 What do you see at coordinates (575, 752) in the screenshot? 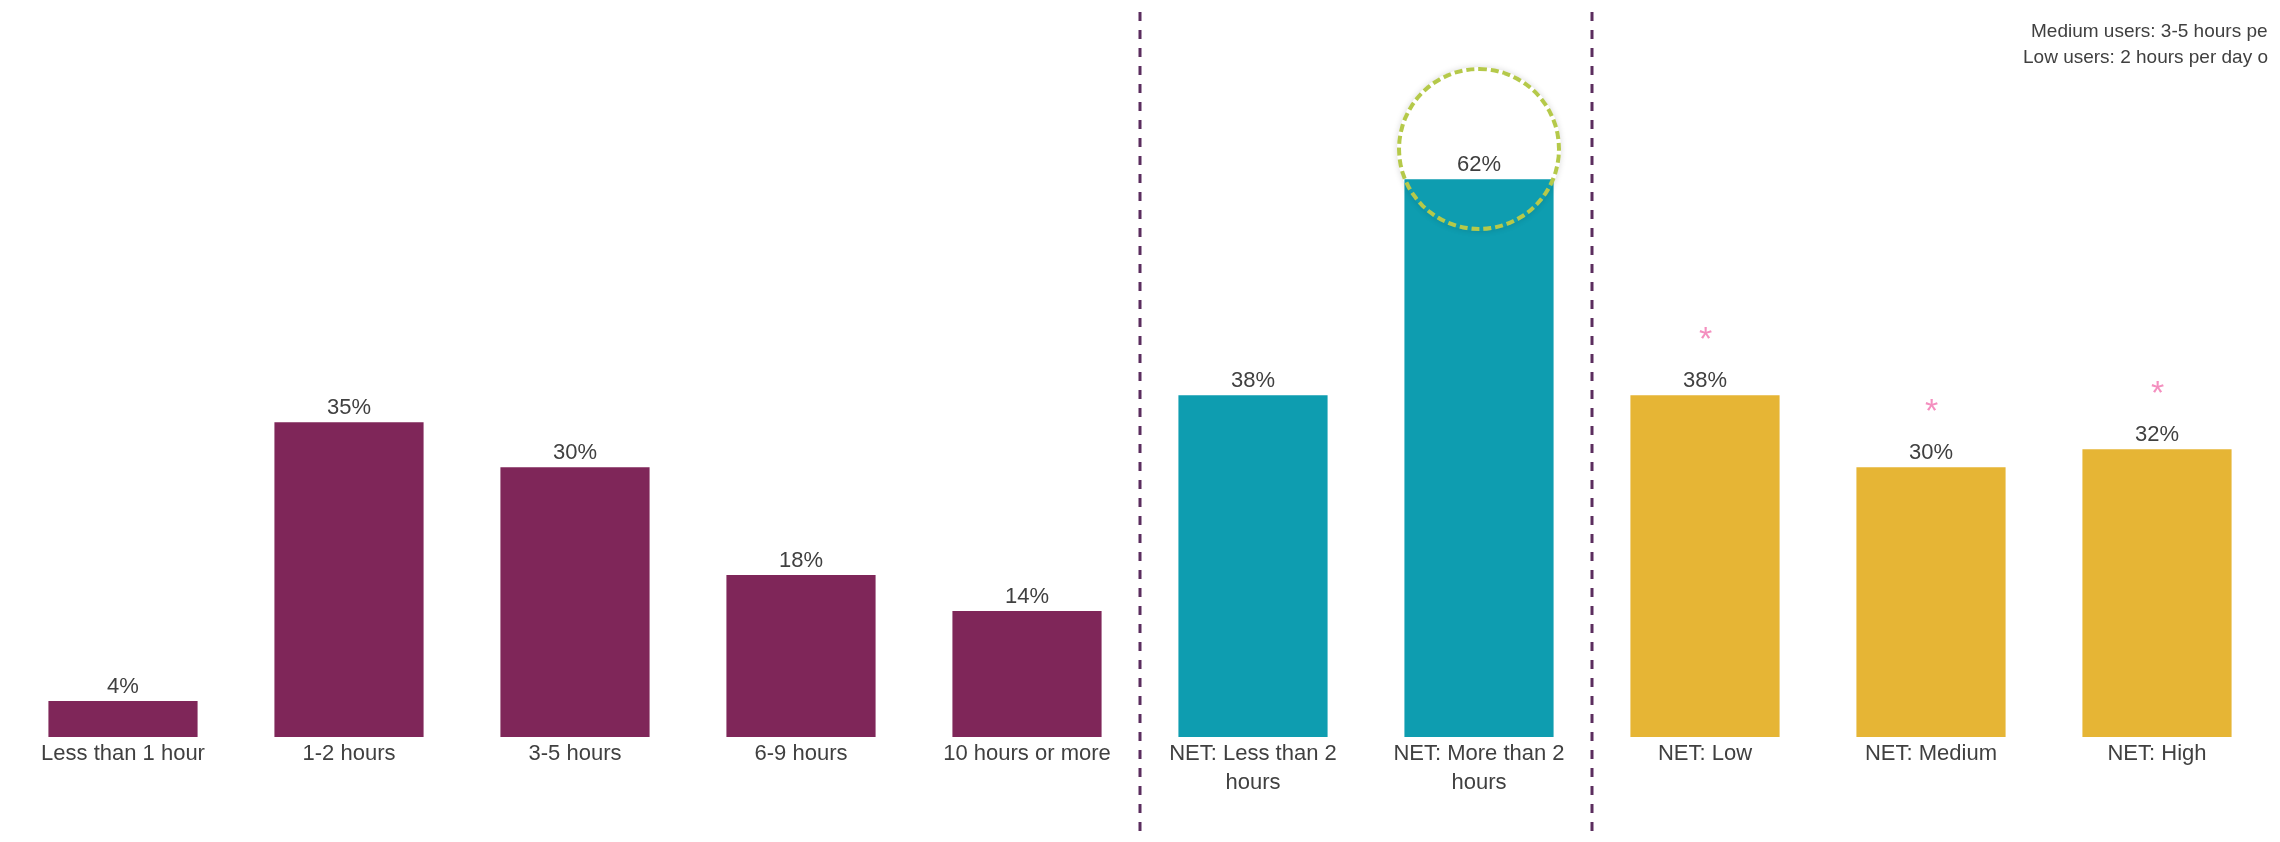
I see `x-tick-label: 3-5 hours` at bounding box center [575, 752].